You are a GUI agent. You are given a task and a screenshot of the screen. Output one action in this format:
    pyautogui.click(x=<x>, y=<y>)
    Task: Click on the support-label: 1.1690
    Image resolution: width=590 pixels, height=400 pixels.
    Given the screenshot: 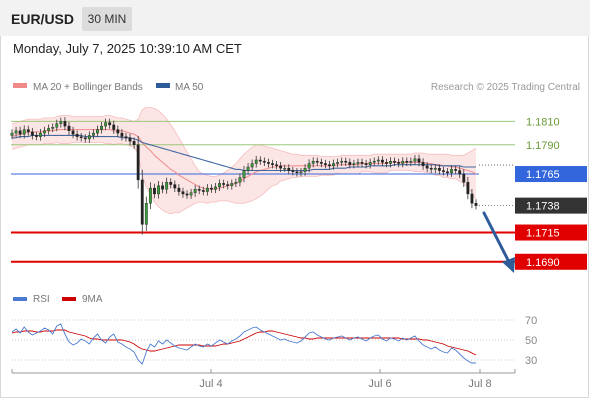 What is the action you would take?
    pyautogui.click(x=543, y=263)
    